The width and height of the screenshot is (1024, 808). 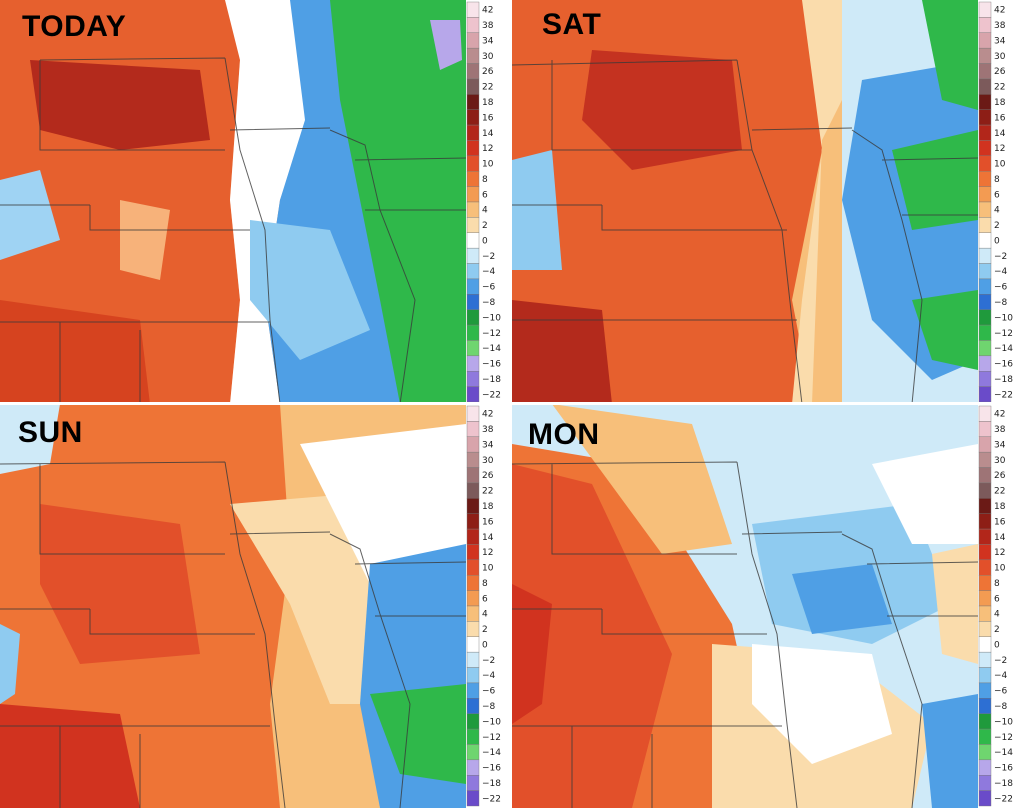 What do you see at coordinates (1003, 334) in the screenshot?
I see `colorbar-tick-label: −12` at bounding box center [1003, 334].